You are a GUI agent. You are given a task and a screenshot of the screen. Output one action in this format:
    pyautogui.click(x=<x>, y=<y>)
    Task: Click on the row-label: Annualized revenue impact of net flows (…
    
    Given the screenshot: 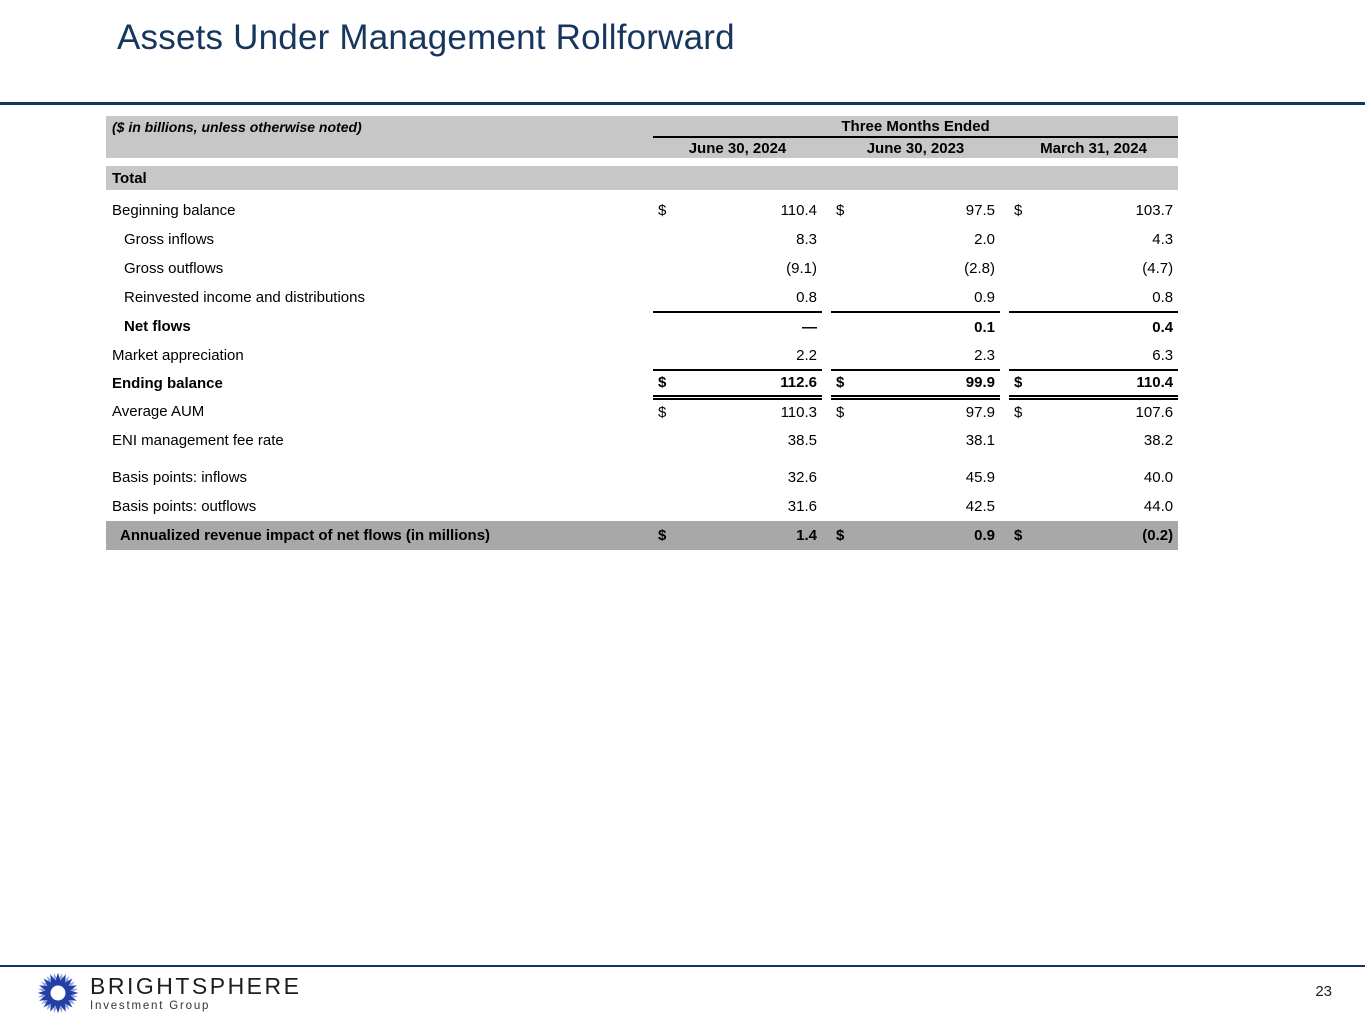 What is the action you would take?
    pyautogui.click(x=379, y=535)
    